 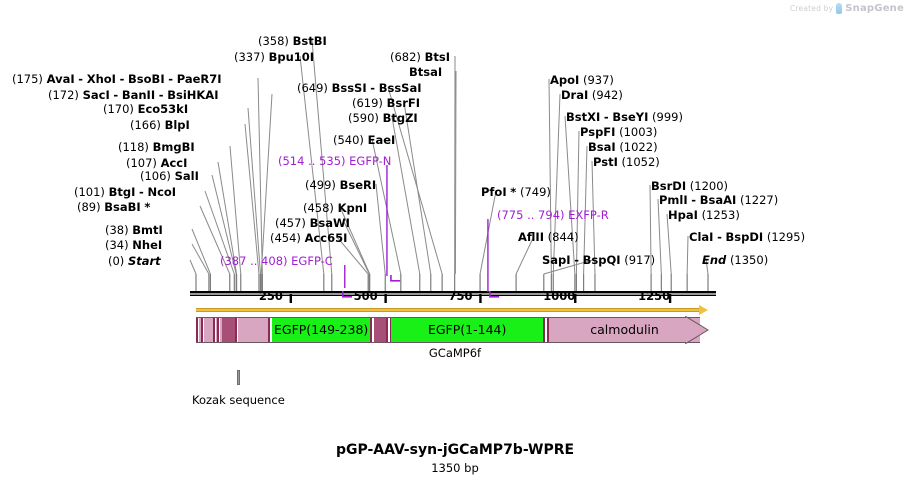 I want to click on enzyme-position: (942), so click(x=607, y=95).